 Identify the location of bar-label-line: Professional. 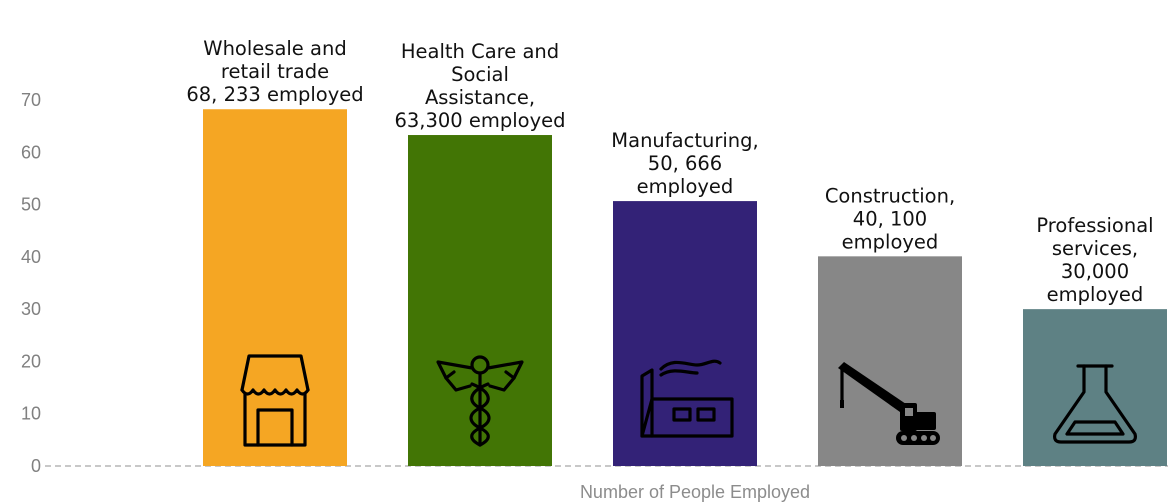
(1094, 225).